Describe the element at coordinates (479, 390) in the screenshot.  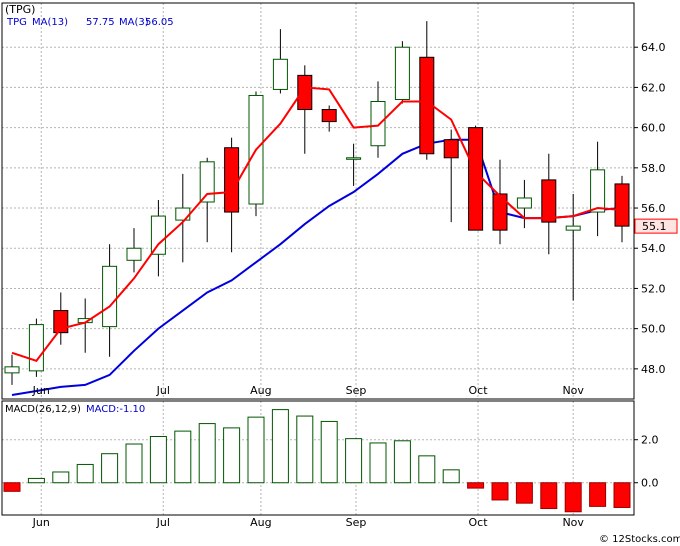
I see `price-x-tick-label: Oct` at that location.